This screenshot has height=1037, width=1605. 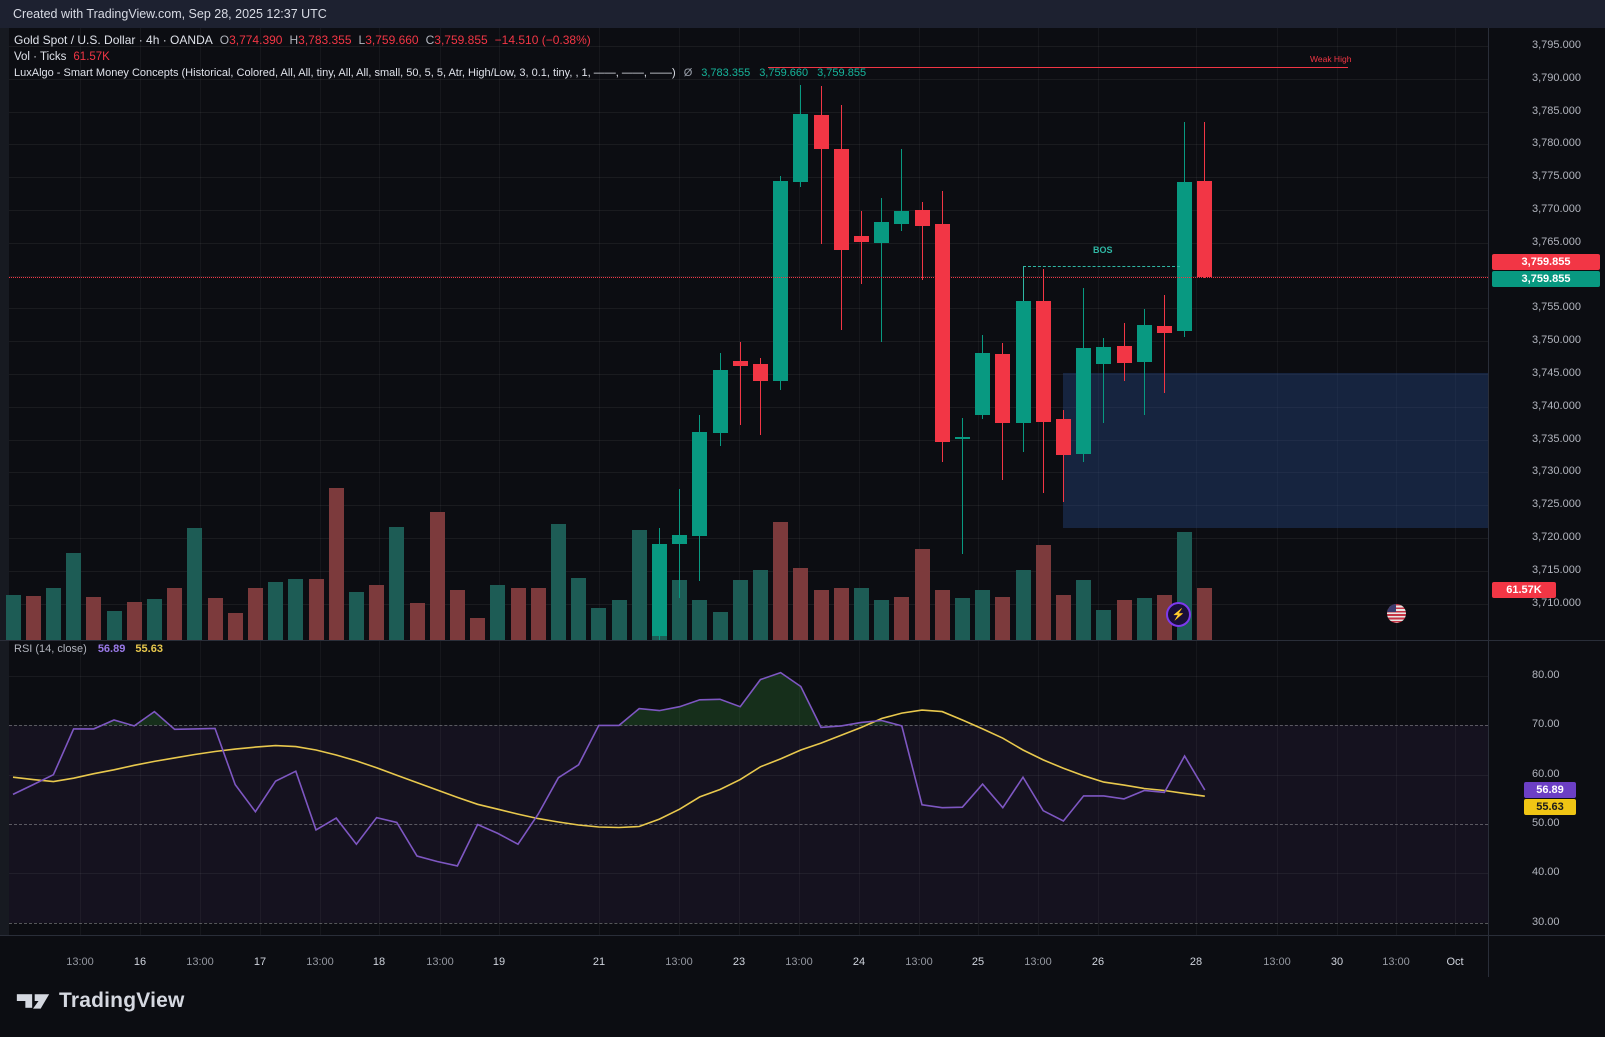 What do you see at coordinates (1556, 307) in the screenshot?
I see `price-tick-label: 3,755.000` at bounding box center [1556, 307].